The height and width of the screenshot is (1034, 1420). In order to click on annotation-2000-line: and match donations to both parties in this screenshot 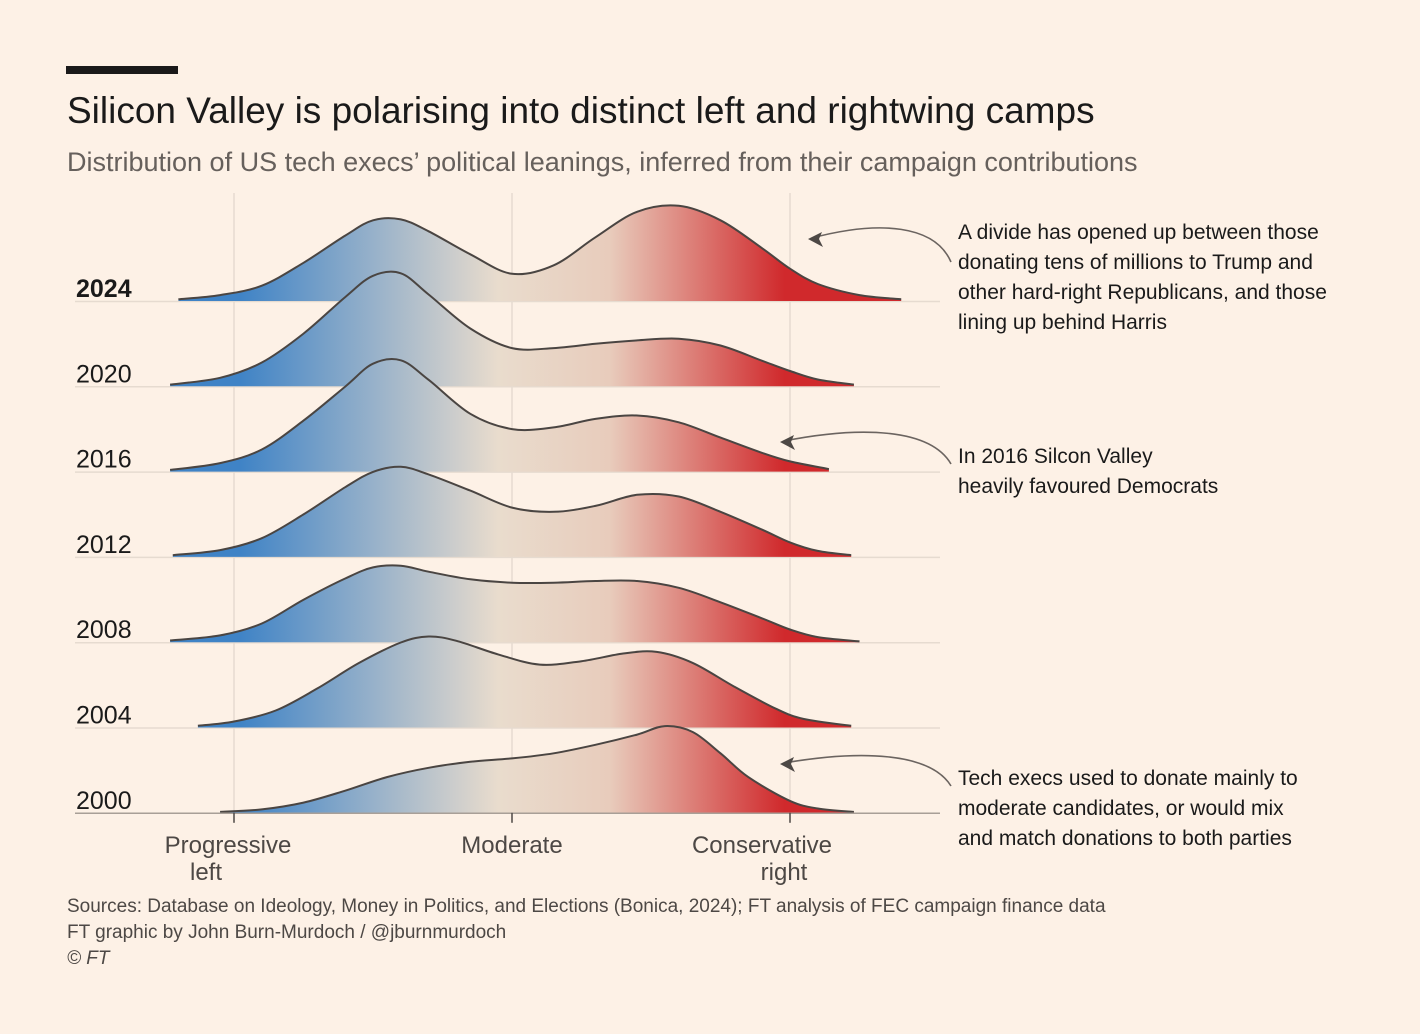, I will do `click(1125, 838)`.